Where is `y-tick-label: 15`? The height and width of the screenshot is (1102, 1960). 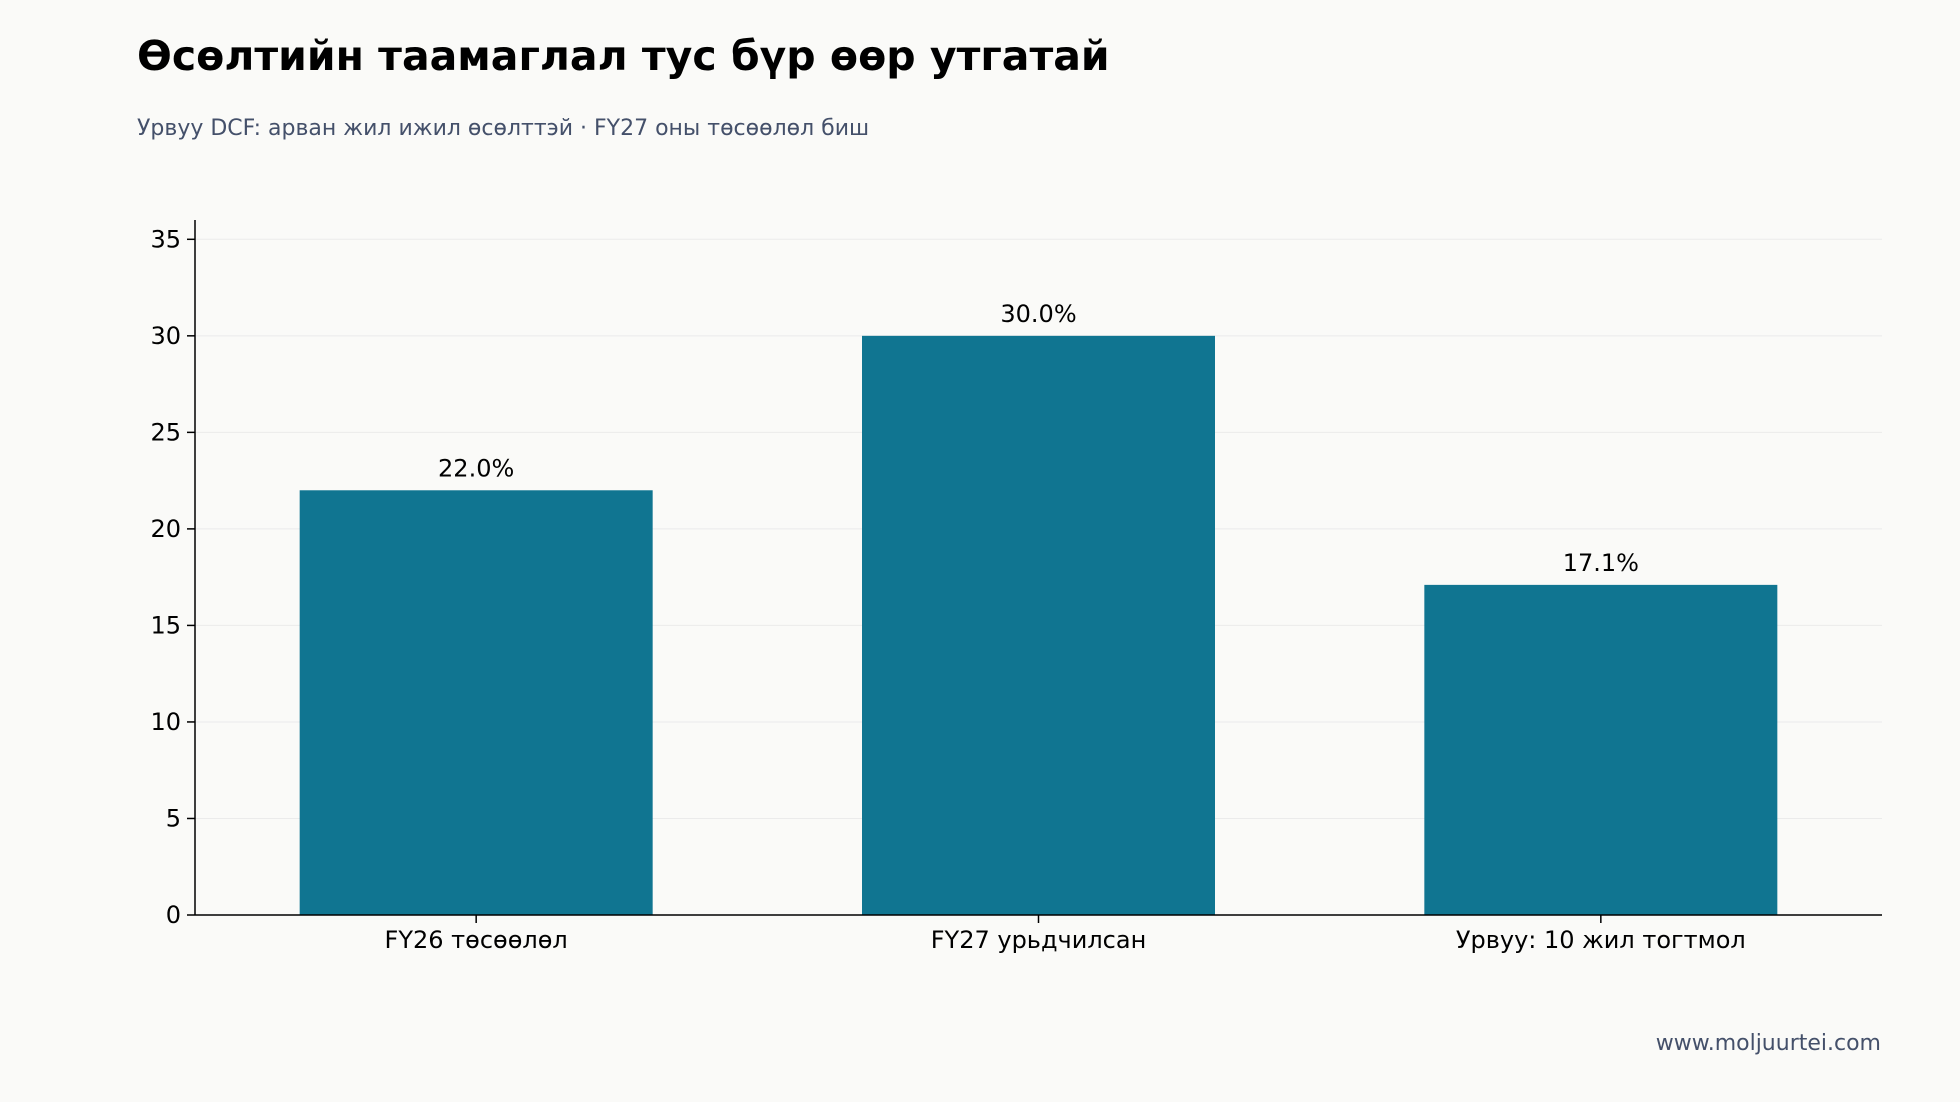 y-tick-label: 15 is located at coordinates (165, 625).